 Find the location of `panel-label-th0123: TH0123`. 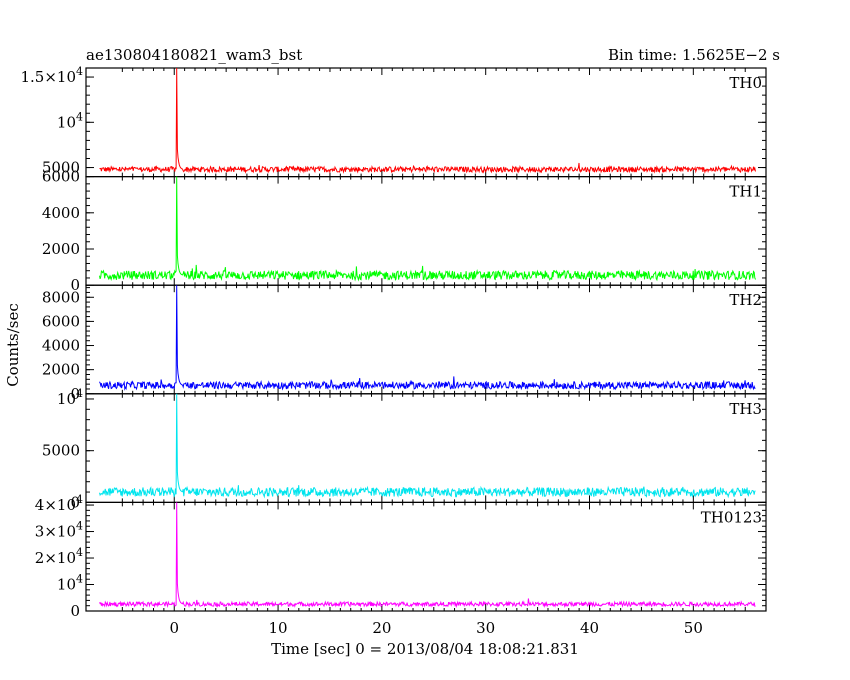

panel-label-th0123: TH0123 is located at coordinates (731, 517).